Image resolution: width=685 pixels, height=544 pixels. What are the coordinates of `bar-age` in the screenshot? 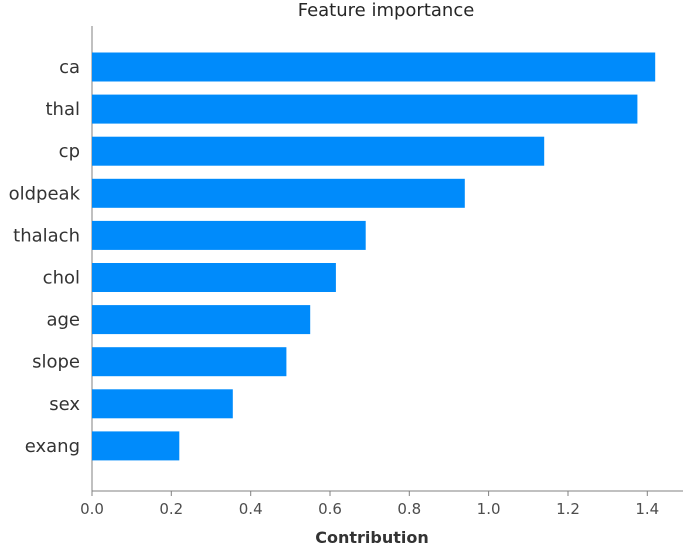 It's located at (201, 320).